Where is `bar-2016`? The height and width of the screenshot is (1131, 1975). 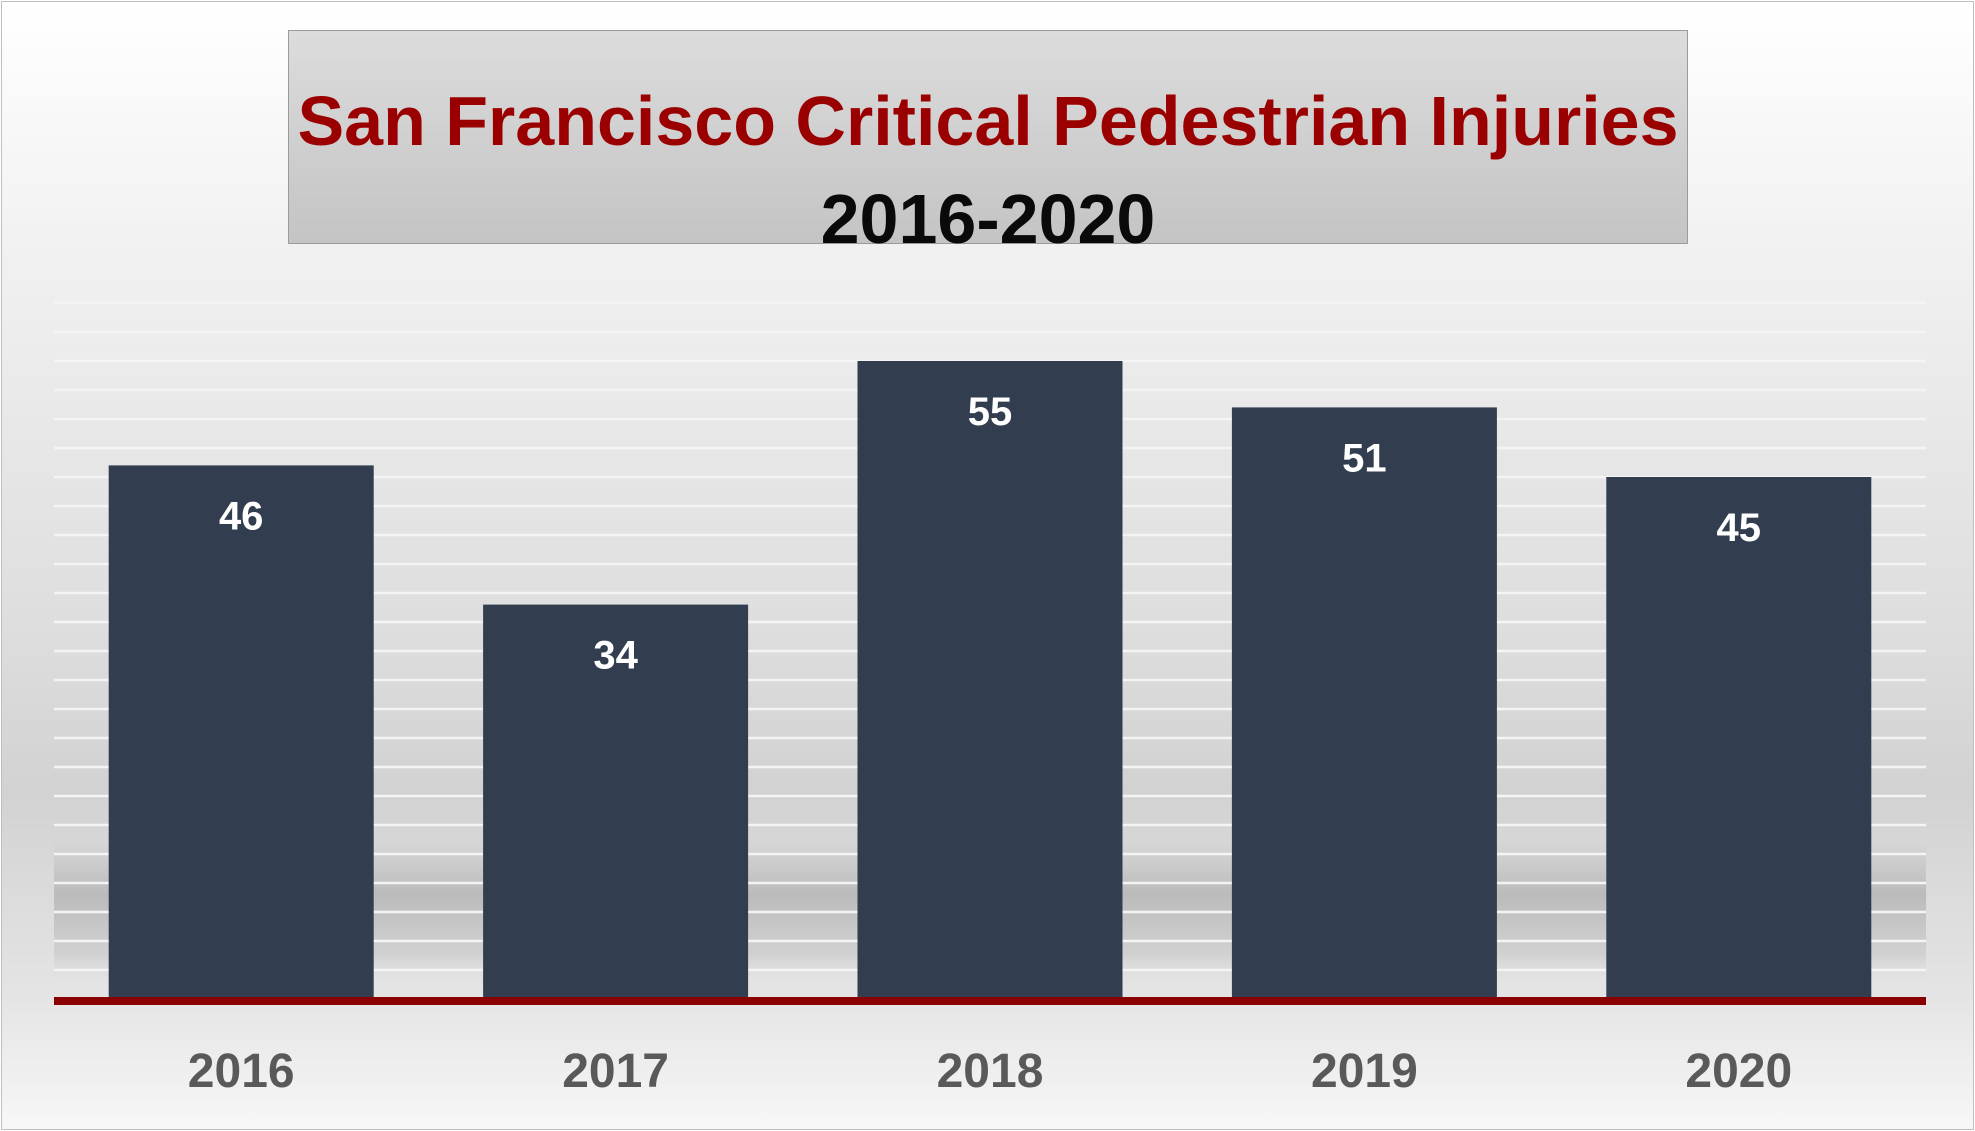
bar-2016 is located at coordinates (241, 732).